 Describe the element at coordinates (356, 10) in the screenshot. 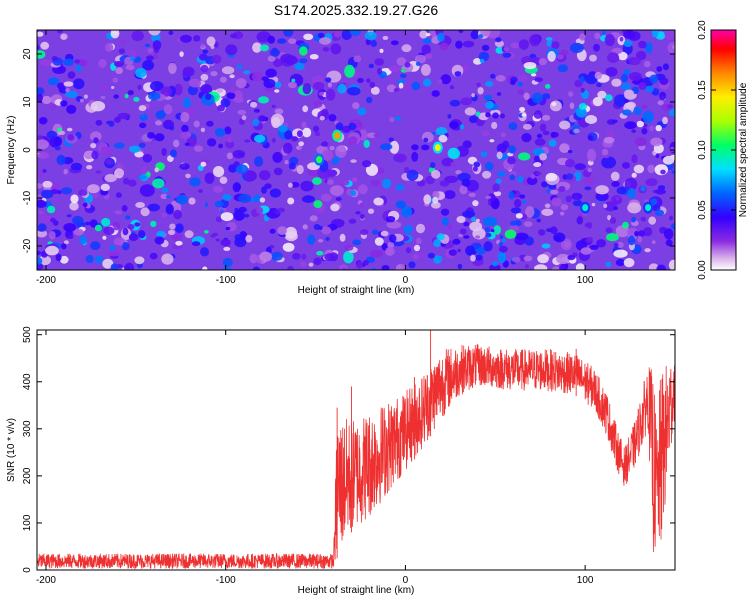

I see `figure-title: S174.2025.332.19.27.G26` at that location.